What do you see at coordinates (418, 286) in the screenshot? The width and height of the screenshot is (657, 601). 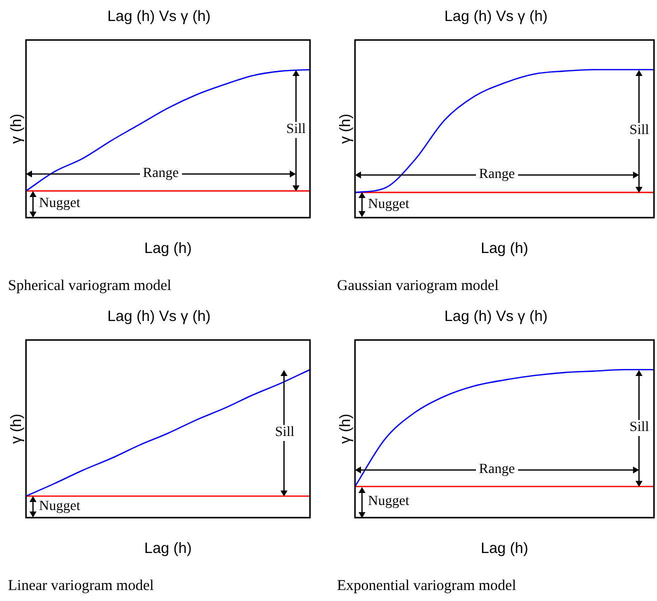 I see `text: Gaussian variogram model` at bounding box center [418, 286].